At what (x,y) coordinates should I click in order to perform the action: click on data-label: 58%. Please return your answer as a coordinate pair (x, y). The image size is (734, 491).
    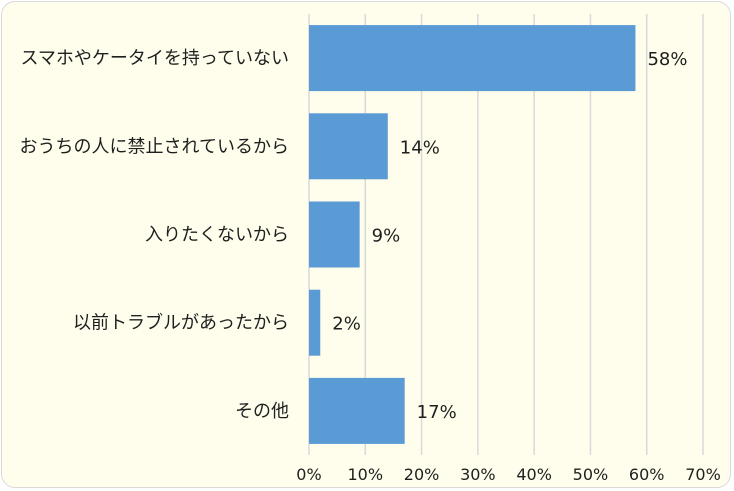
    Looking at the image, I should click on (667, 59).